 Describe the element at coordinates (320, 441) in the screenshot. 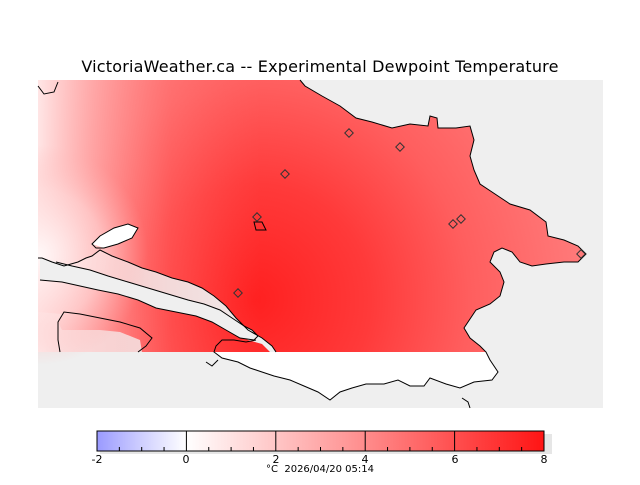

I see `colorbar-ticks` at that location.